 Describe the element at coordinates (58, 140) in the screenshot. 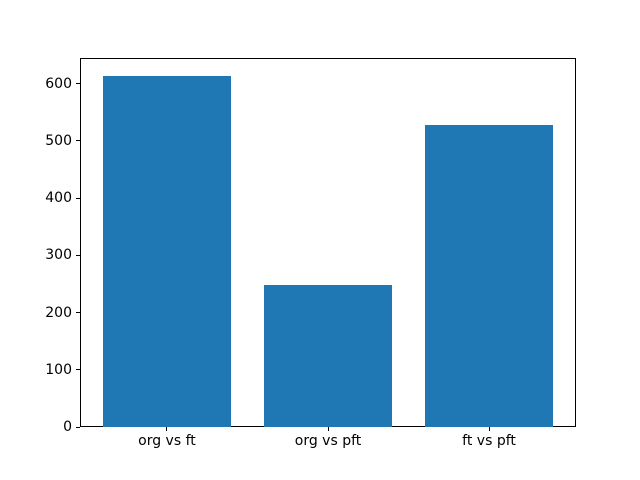

I see `y-tick-label: 500` at that location.